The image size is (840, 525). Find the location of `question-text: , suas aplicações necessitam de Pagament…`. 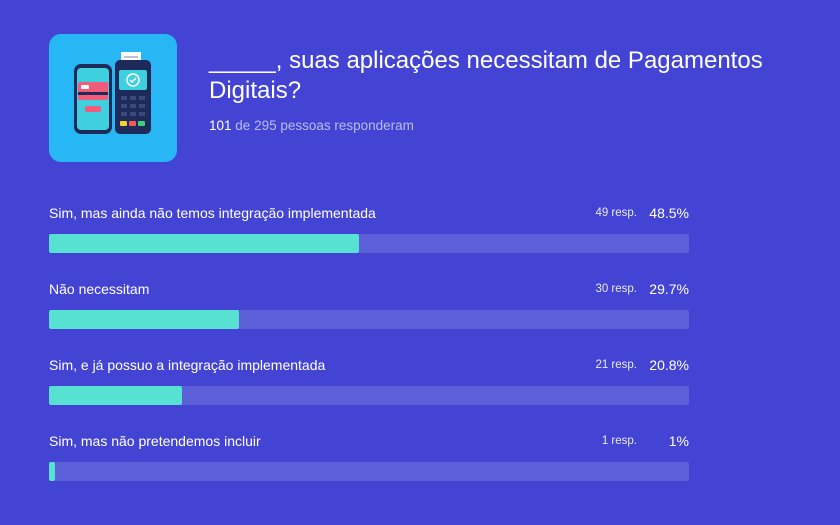

question-text: , suas aplicações necessitam de Pagament… is located at coordinates (486, 75).